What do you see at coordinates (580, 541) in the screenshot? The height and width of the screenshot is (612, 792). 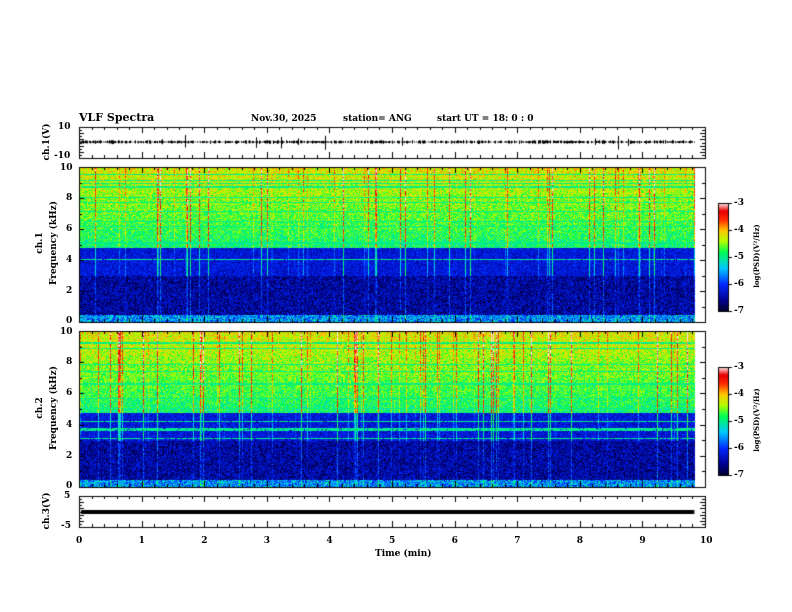 I see `x-tick-label: 8` at bounding box center [580, 541].